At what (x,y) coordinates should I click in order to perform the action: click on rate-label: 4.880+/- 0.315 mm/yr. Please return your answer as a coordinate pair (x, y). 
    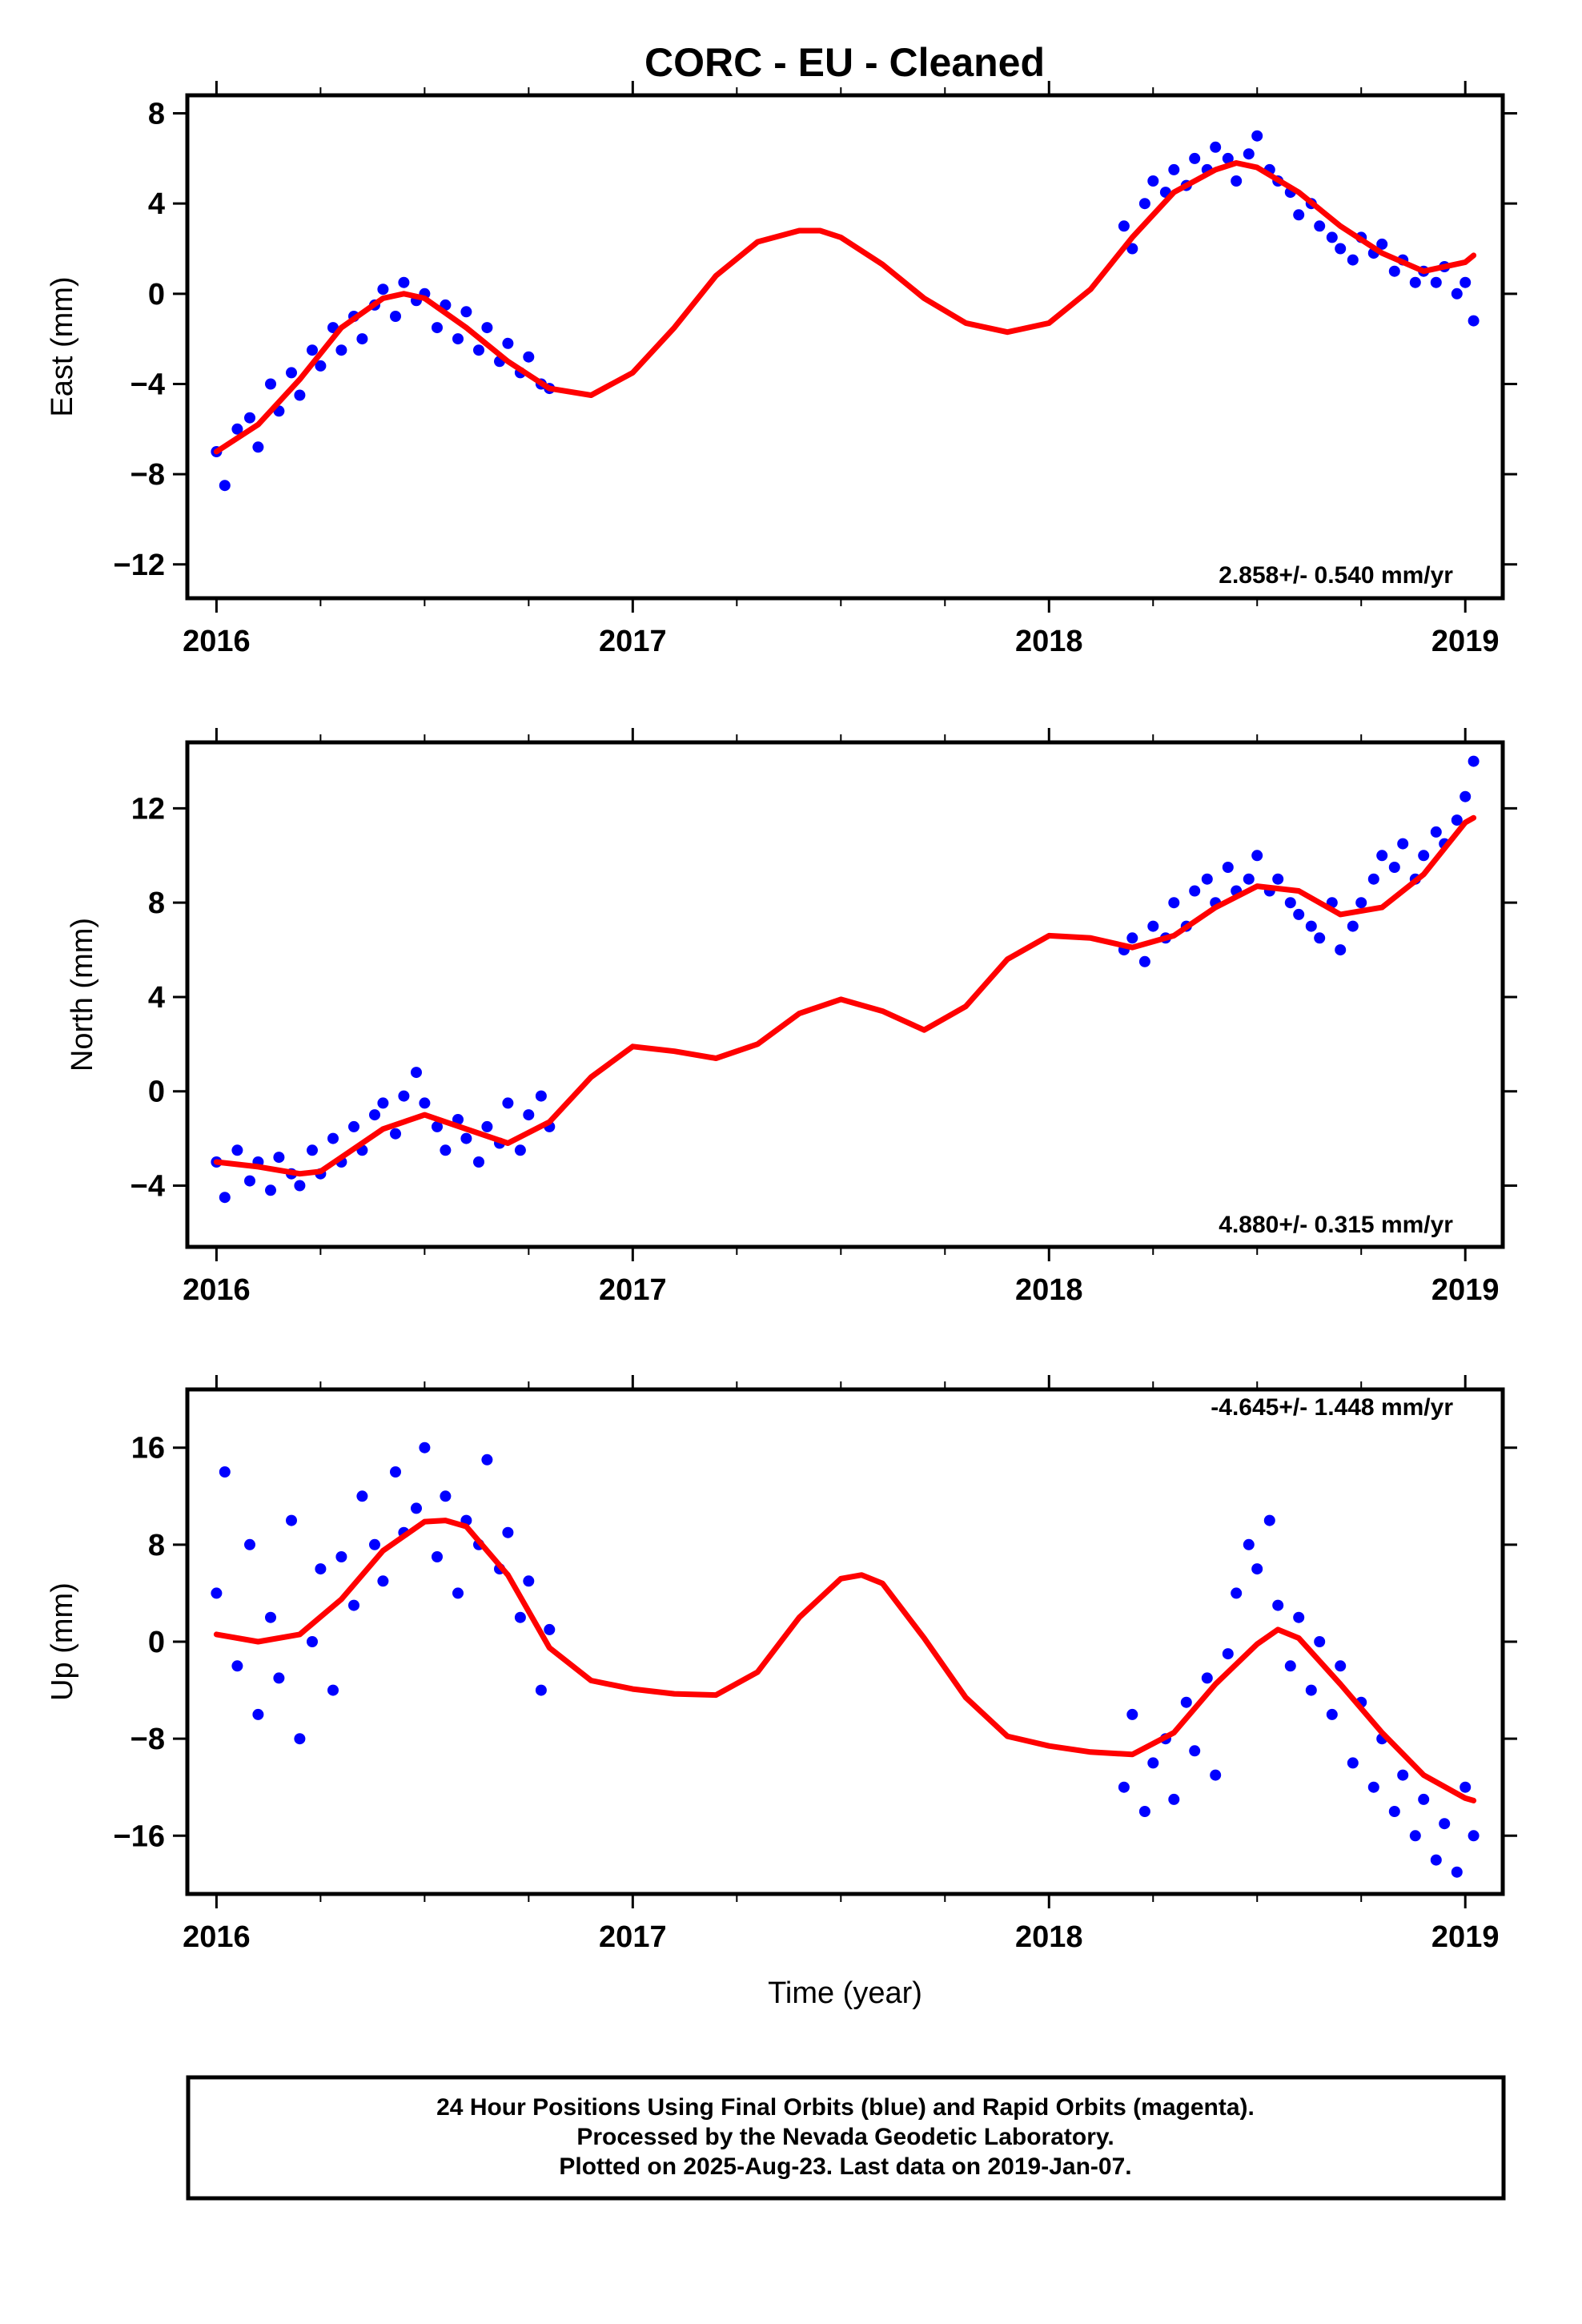
    Looking at the image, I should click on (1336, 1225).